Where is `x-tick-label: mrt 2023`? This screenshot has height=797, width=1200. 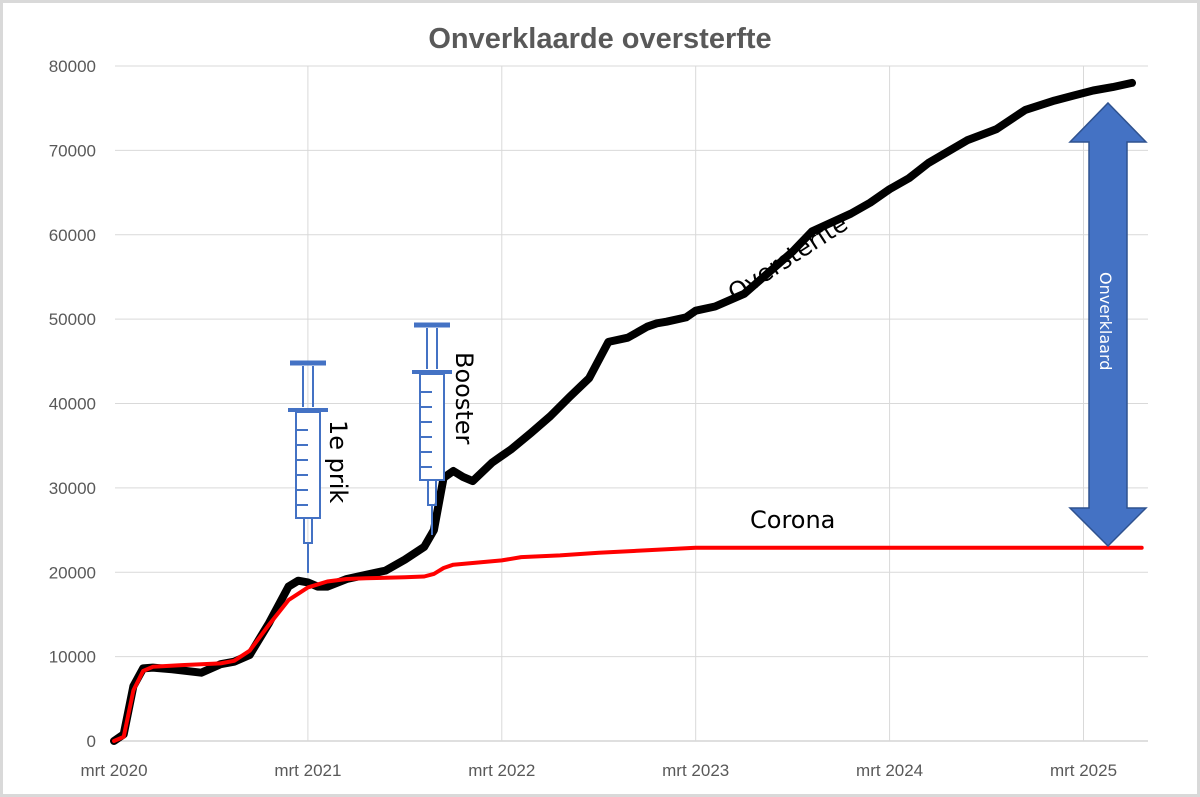 x-tick-label: mrt 2023 is located at coordinates (695, 770).